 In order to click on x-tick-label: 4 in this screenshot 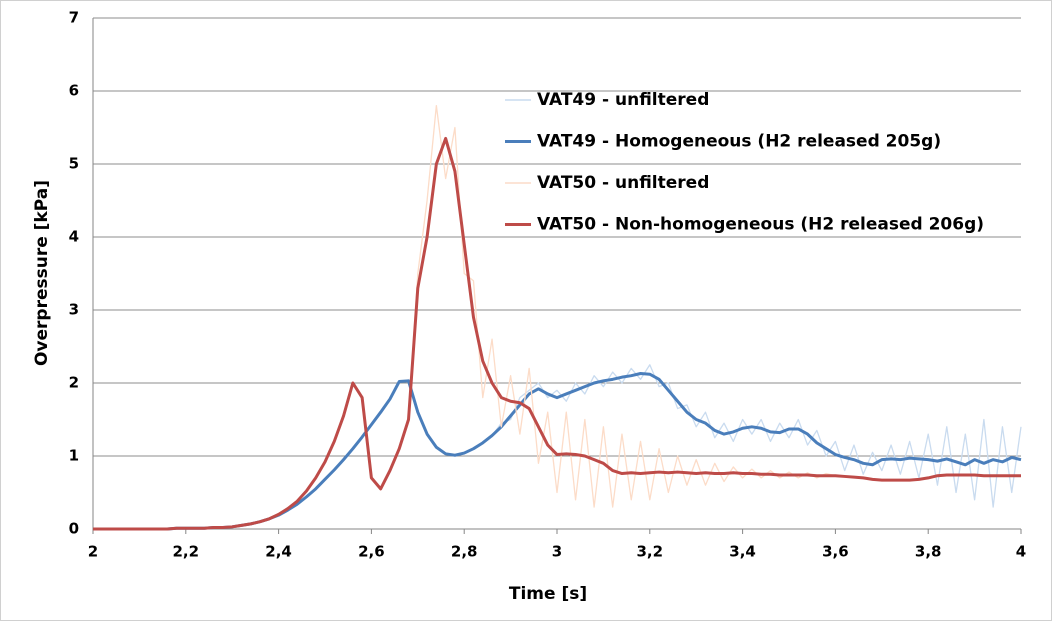, I will do `click(1021, 552)`.